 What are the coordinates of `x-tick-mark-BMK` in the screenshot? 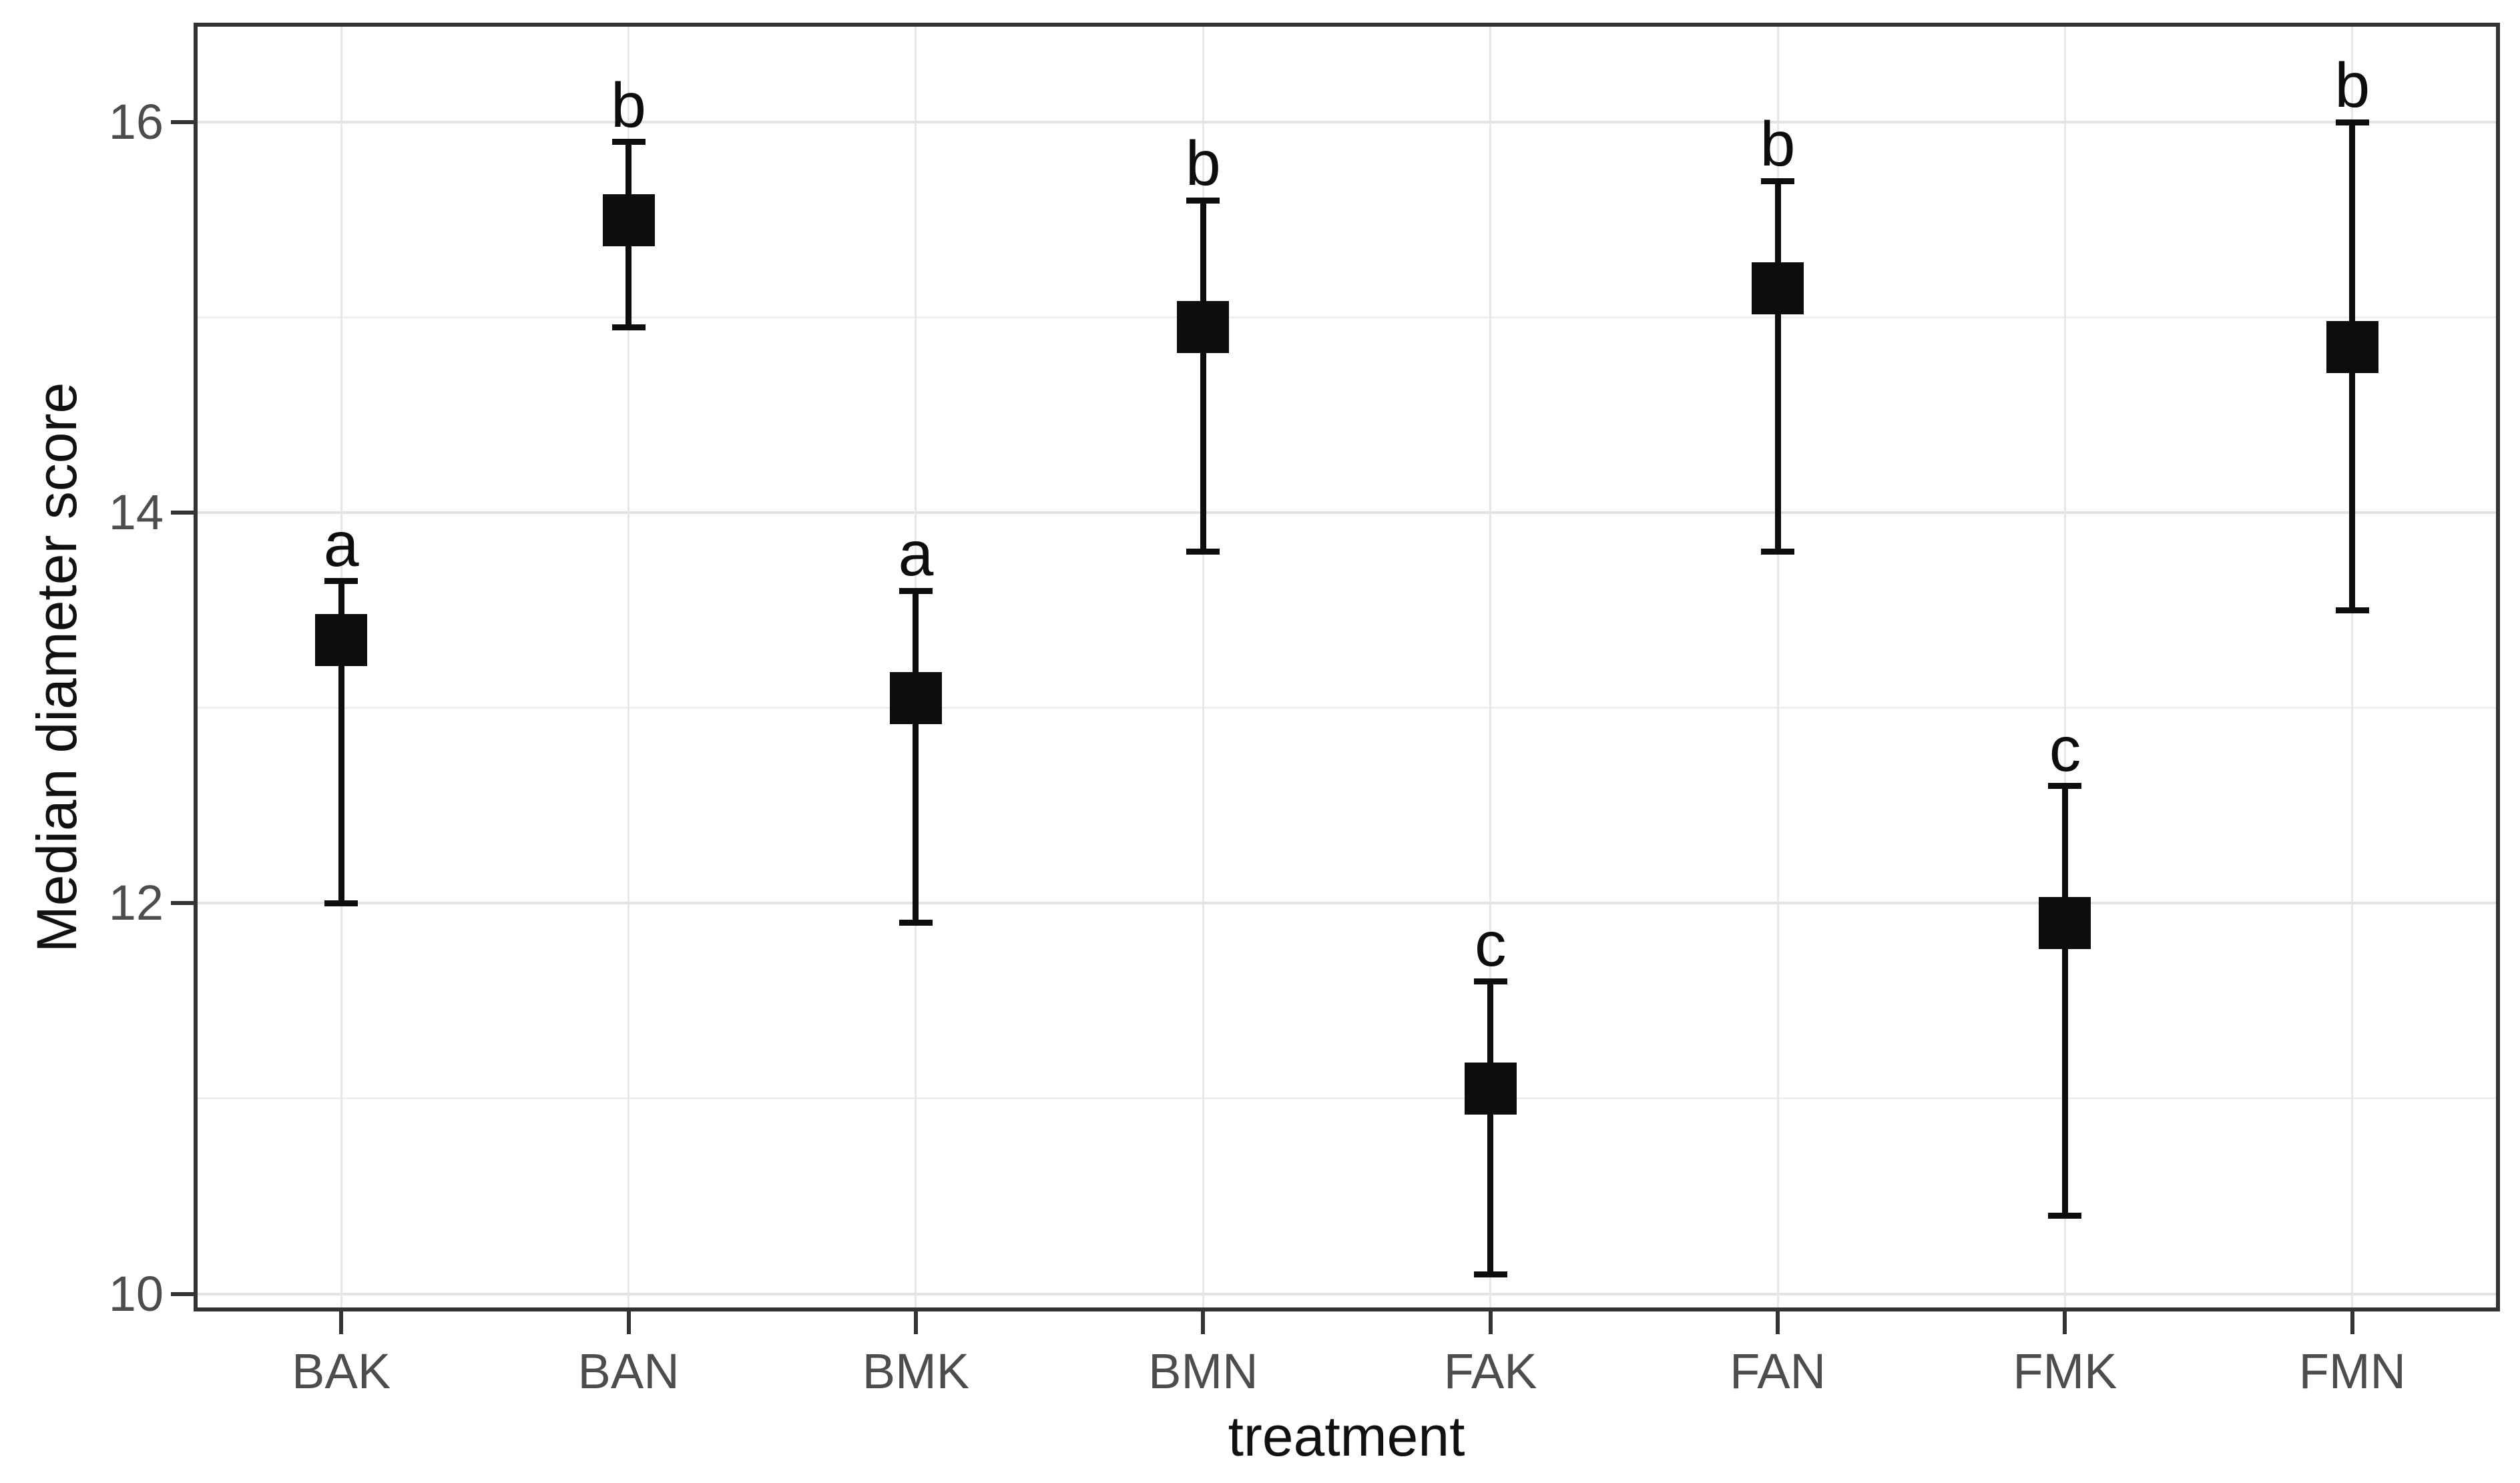 It's located at (916, 1322).